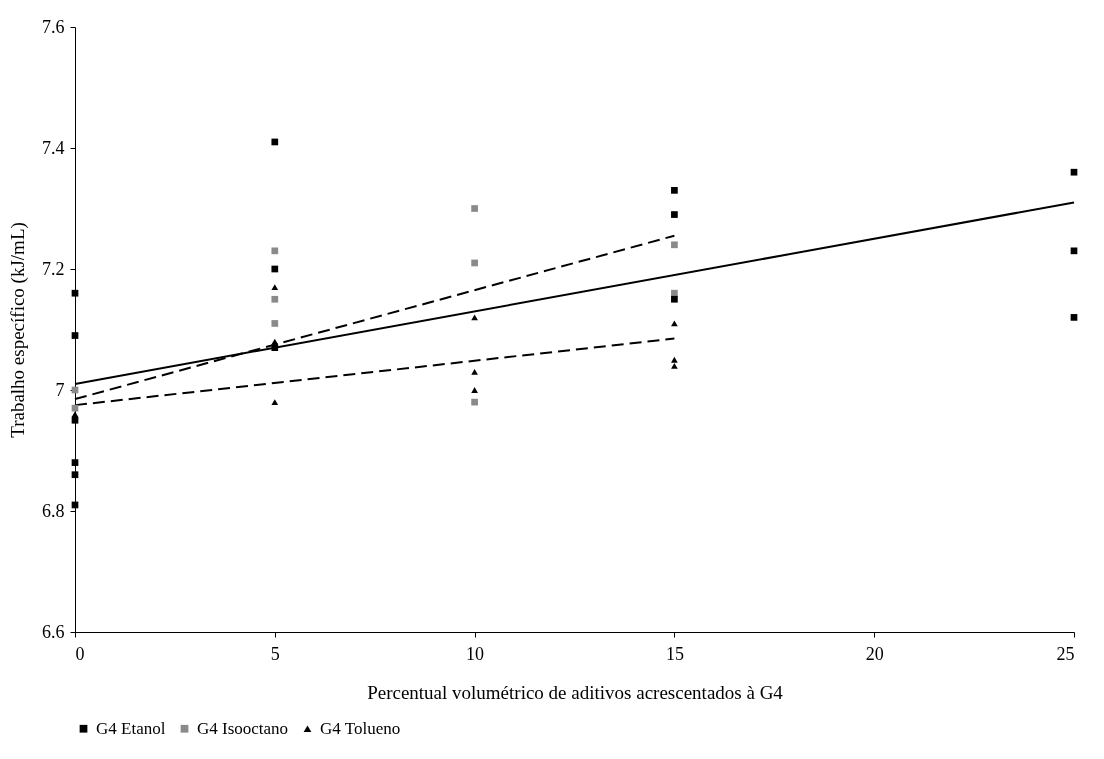 The height and width of the screenshot is (759, 1104). I want to click on y-axis-title: Trabalho específico (kJ/mL), so click(18, 330).